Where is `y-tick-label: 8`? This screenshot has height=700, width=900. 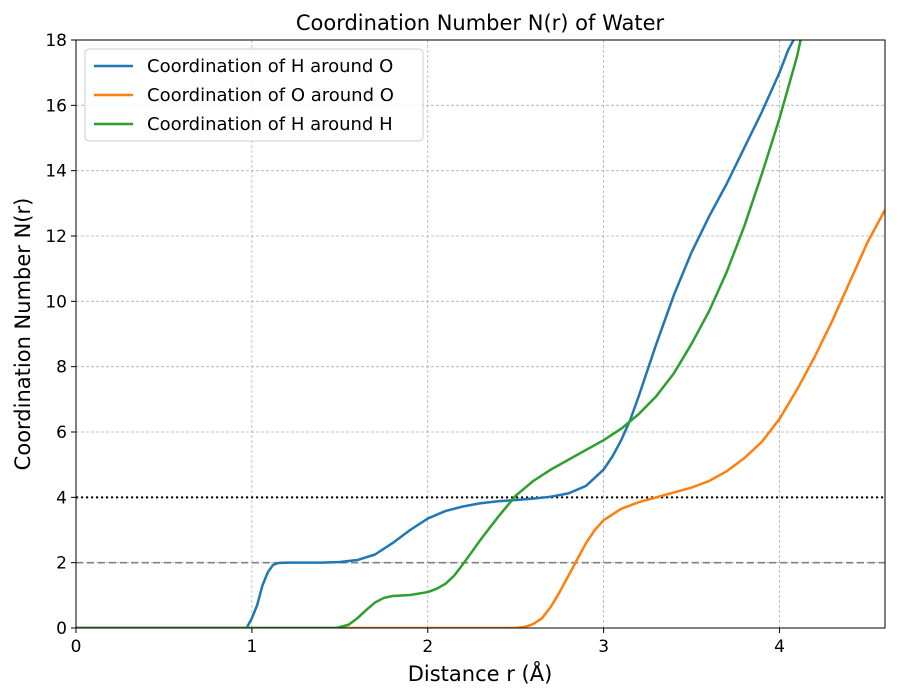 y-tick-label: 8 is located at coordinates (61, 368).